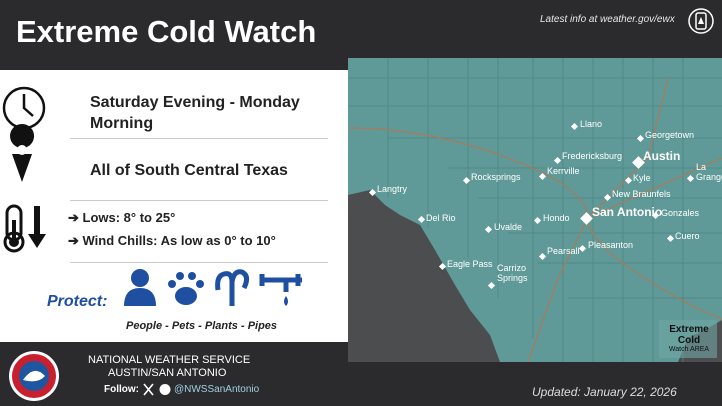 This screenshot has height=406, width=722. Describe the element at coordinates (687, 236) in the screenshot. I see `city-label: Cuero` at that location.